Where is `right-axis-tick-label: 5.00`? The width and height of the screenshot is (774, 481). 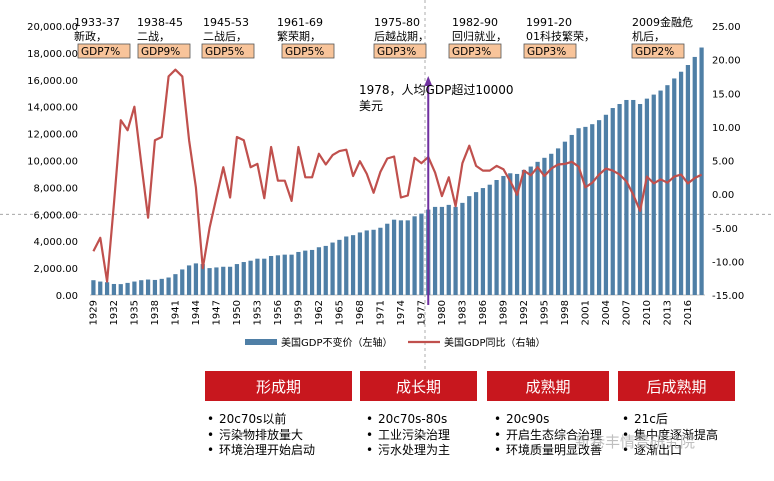
right-axis-tick-label: 5.00 is located at coordinates (723, 162).